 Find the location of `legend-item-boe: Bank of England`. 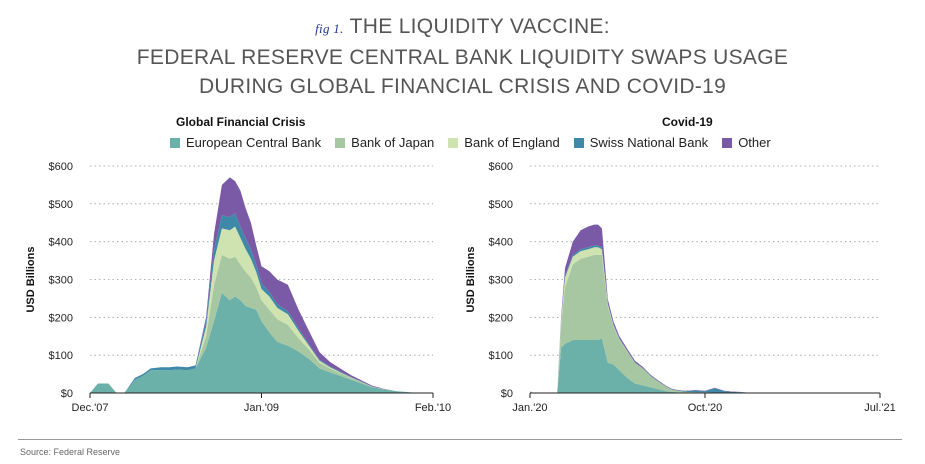

legend-item-boe: Bank of England is located at coordinates (504, 142).